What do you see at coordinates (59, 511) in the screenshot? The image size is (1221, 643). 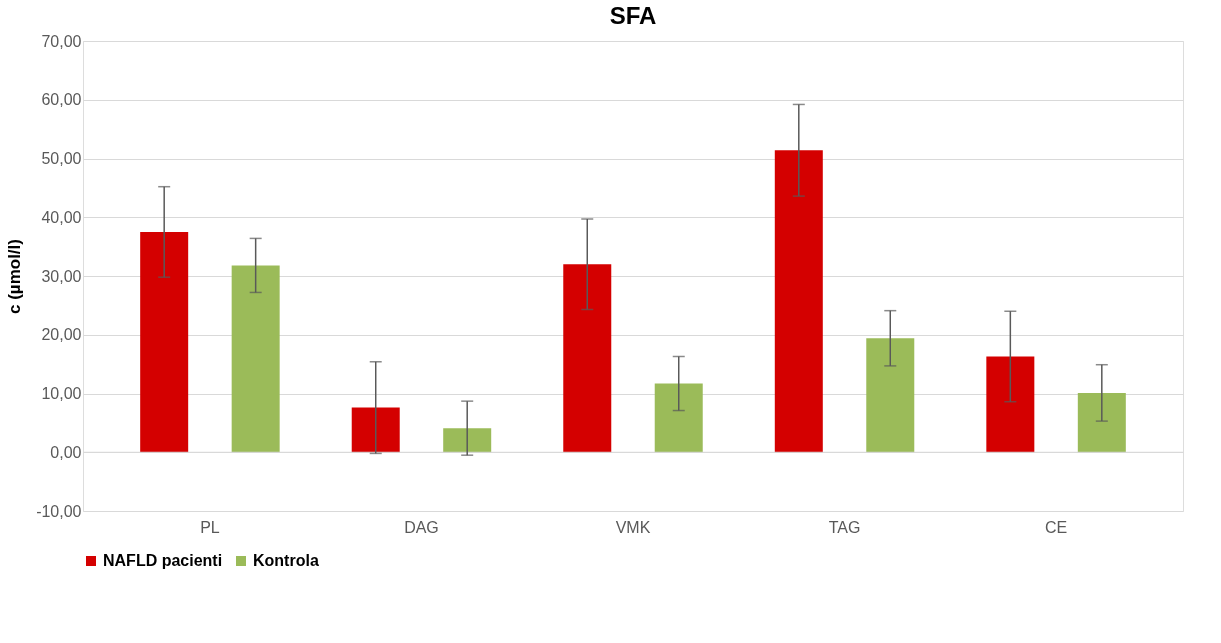 I see `y-tick-label: -10,00` at bounding box center [59, 511].